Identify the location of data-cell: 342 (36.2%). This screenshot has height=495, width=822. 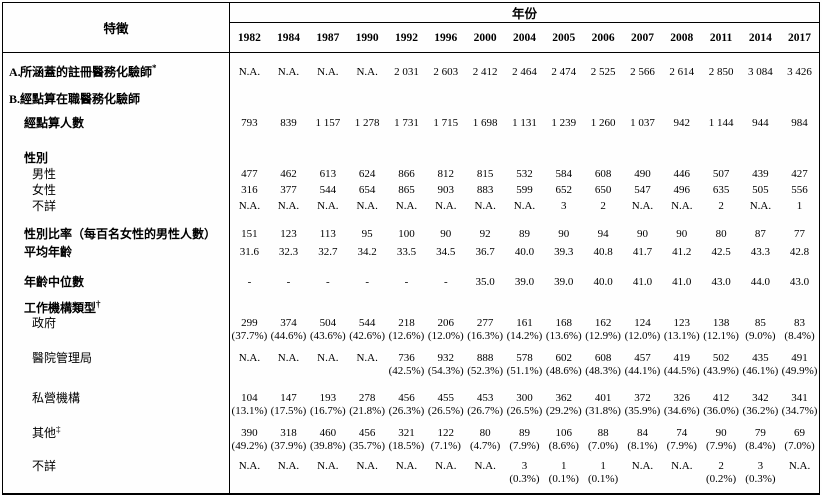
(760, 404).